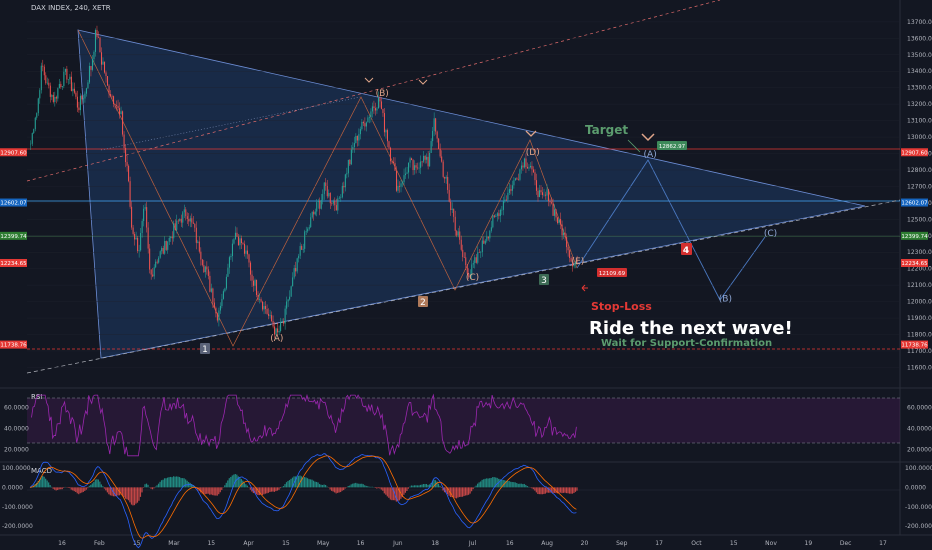 The width and height of the screenshot is (932, 550). What do you see at coordinates (16, 468) in the screenshot?
I see `macd-tick-label: 100.0000` at bounding box center [16, 468].